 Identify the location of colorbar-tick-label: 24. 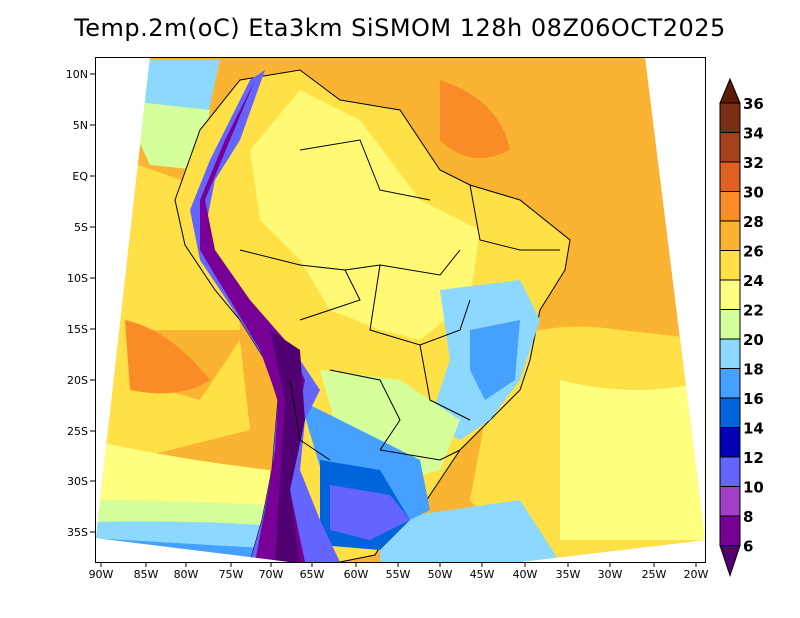
(753, 281).